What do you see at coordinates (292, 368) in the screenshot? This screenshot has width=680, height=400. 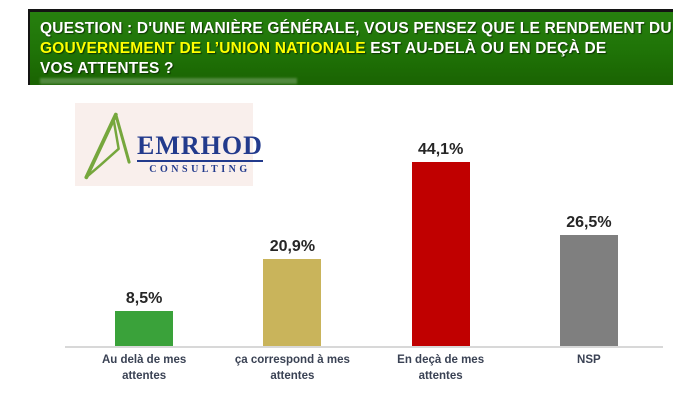 I see `category-label: ça correspond à mes attentes` at bounding box center [292, 368].